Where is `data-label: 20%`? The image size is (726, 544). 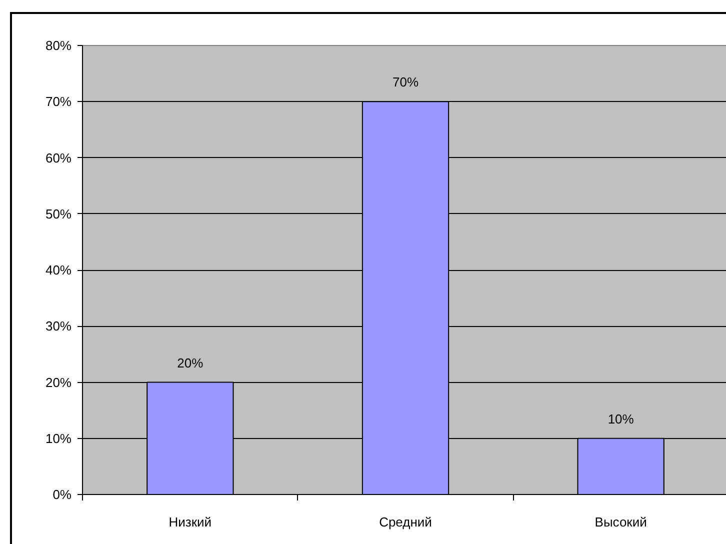 data-label: 20% is located at coordinates (190, 362).